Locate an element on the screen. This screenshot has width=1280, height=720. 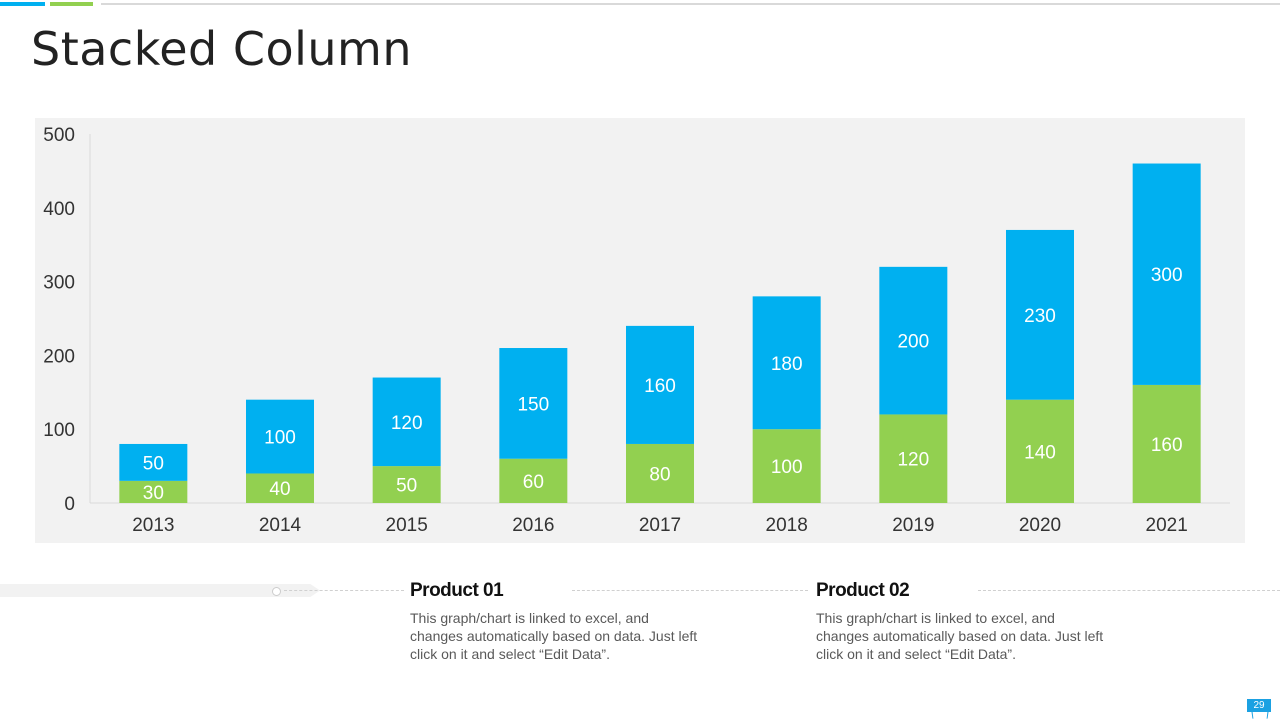
data-label: 60 is located at coordinates (533, 482).